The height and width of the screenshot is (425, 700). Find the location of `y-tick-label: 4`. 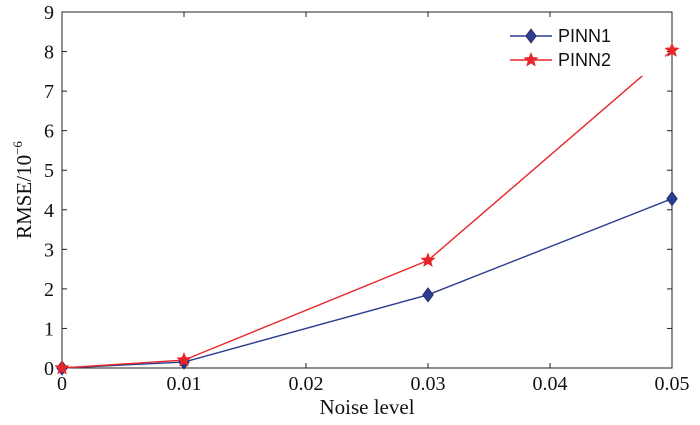

y-tick-label: 4 is located at coordinates (49, 211).